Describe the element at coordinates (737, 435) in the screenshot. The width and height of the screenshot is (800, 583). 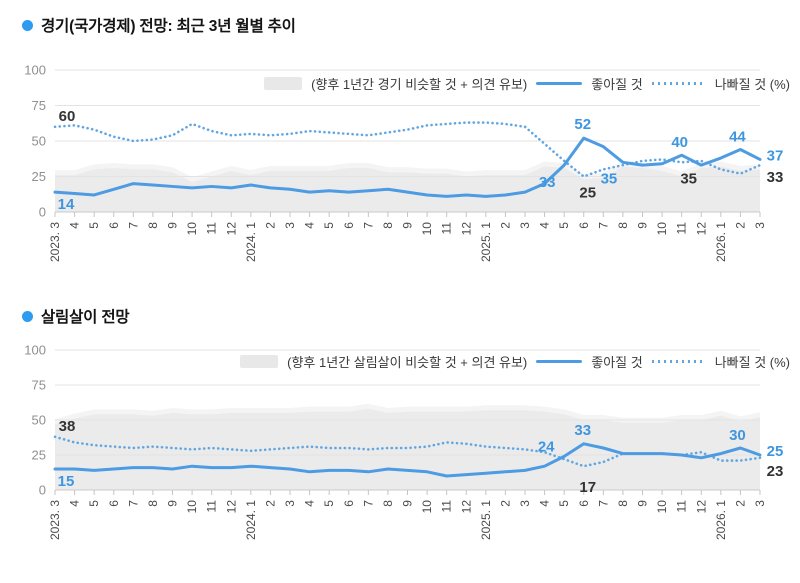
I see `point-label-30: 30` at that location.